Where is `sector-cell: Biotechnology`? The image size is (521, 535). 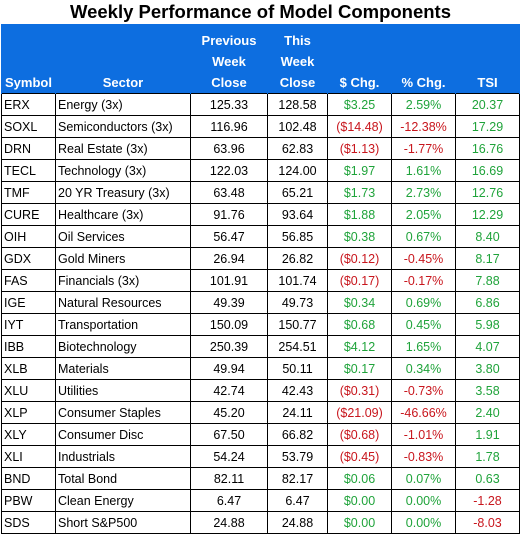
sector-cell: Biotechnology is located at coordinates (123, 346).